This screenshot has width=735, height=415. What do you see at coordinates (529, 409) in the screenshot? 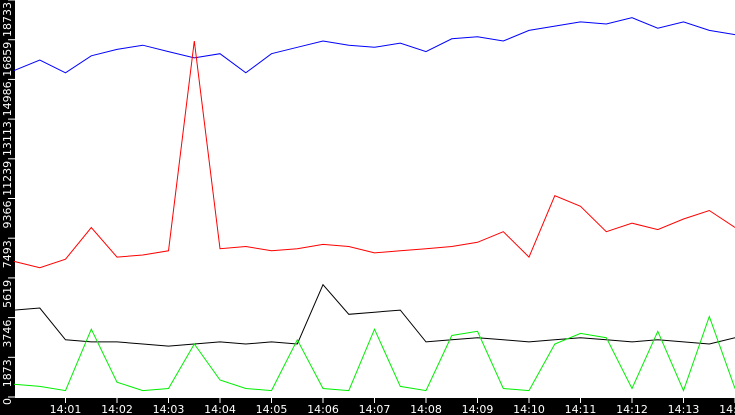
I see `x-tick-label: 14:10` at bounding box center [529, 409].